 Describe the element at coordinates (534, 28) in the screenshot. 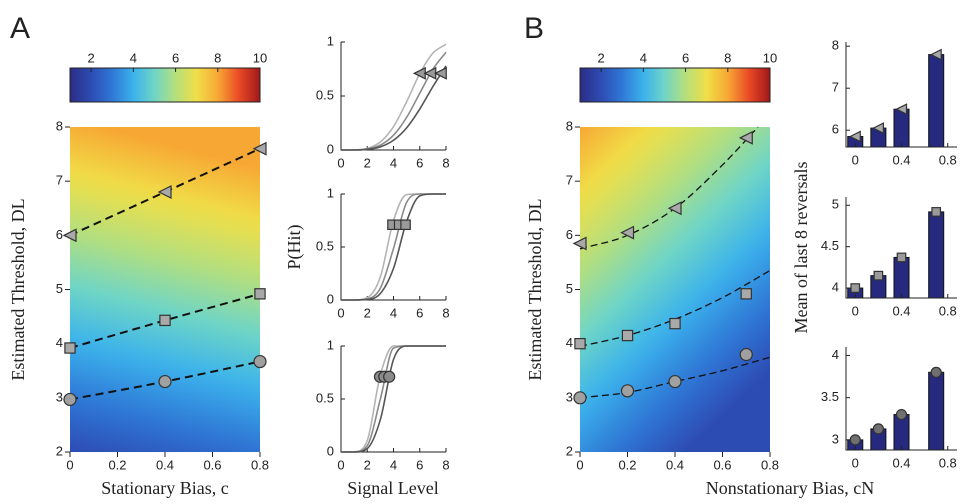

I see `panel-label: B` at that location.